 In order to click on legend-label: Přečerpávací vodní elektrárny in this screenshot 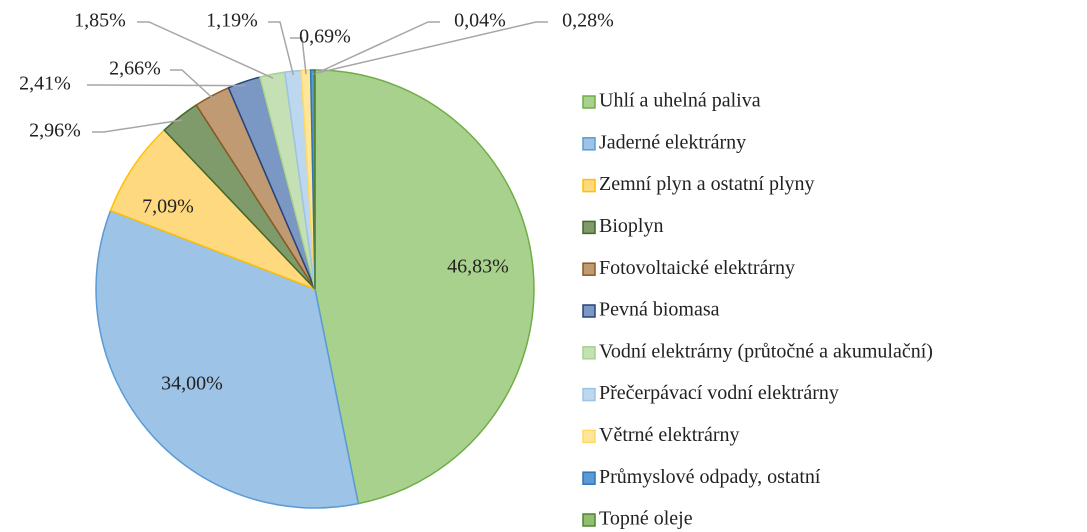, I will do `click(719, 393)`.